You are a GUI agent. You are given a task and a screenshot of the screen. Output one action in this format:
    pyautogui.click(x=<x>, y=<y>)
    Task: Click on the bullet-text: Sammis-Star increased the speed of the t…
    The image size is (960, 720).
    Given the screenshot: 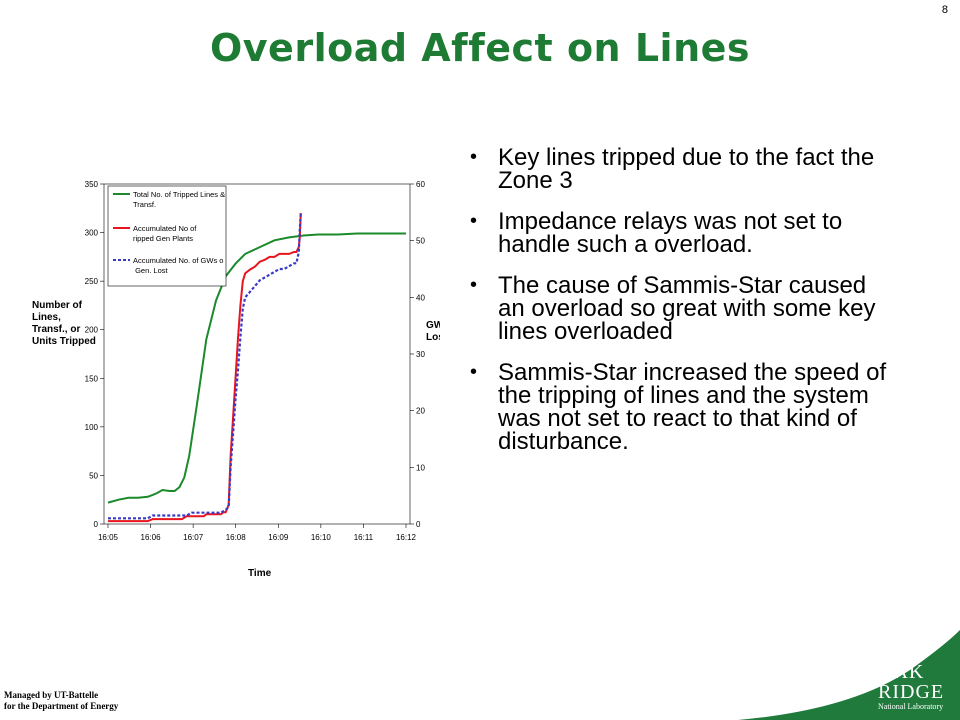 What is the action you would take?
    pyautogui.click(x=692, y=407)
    